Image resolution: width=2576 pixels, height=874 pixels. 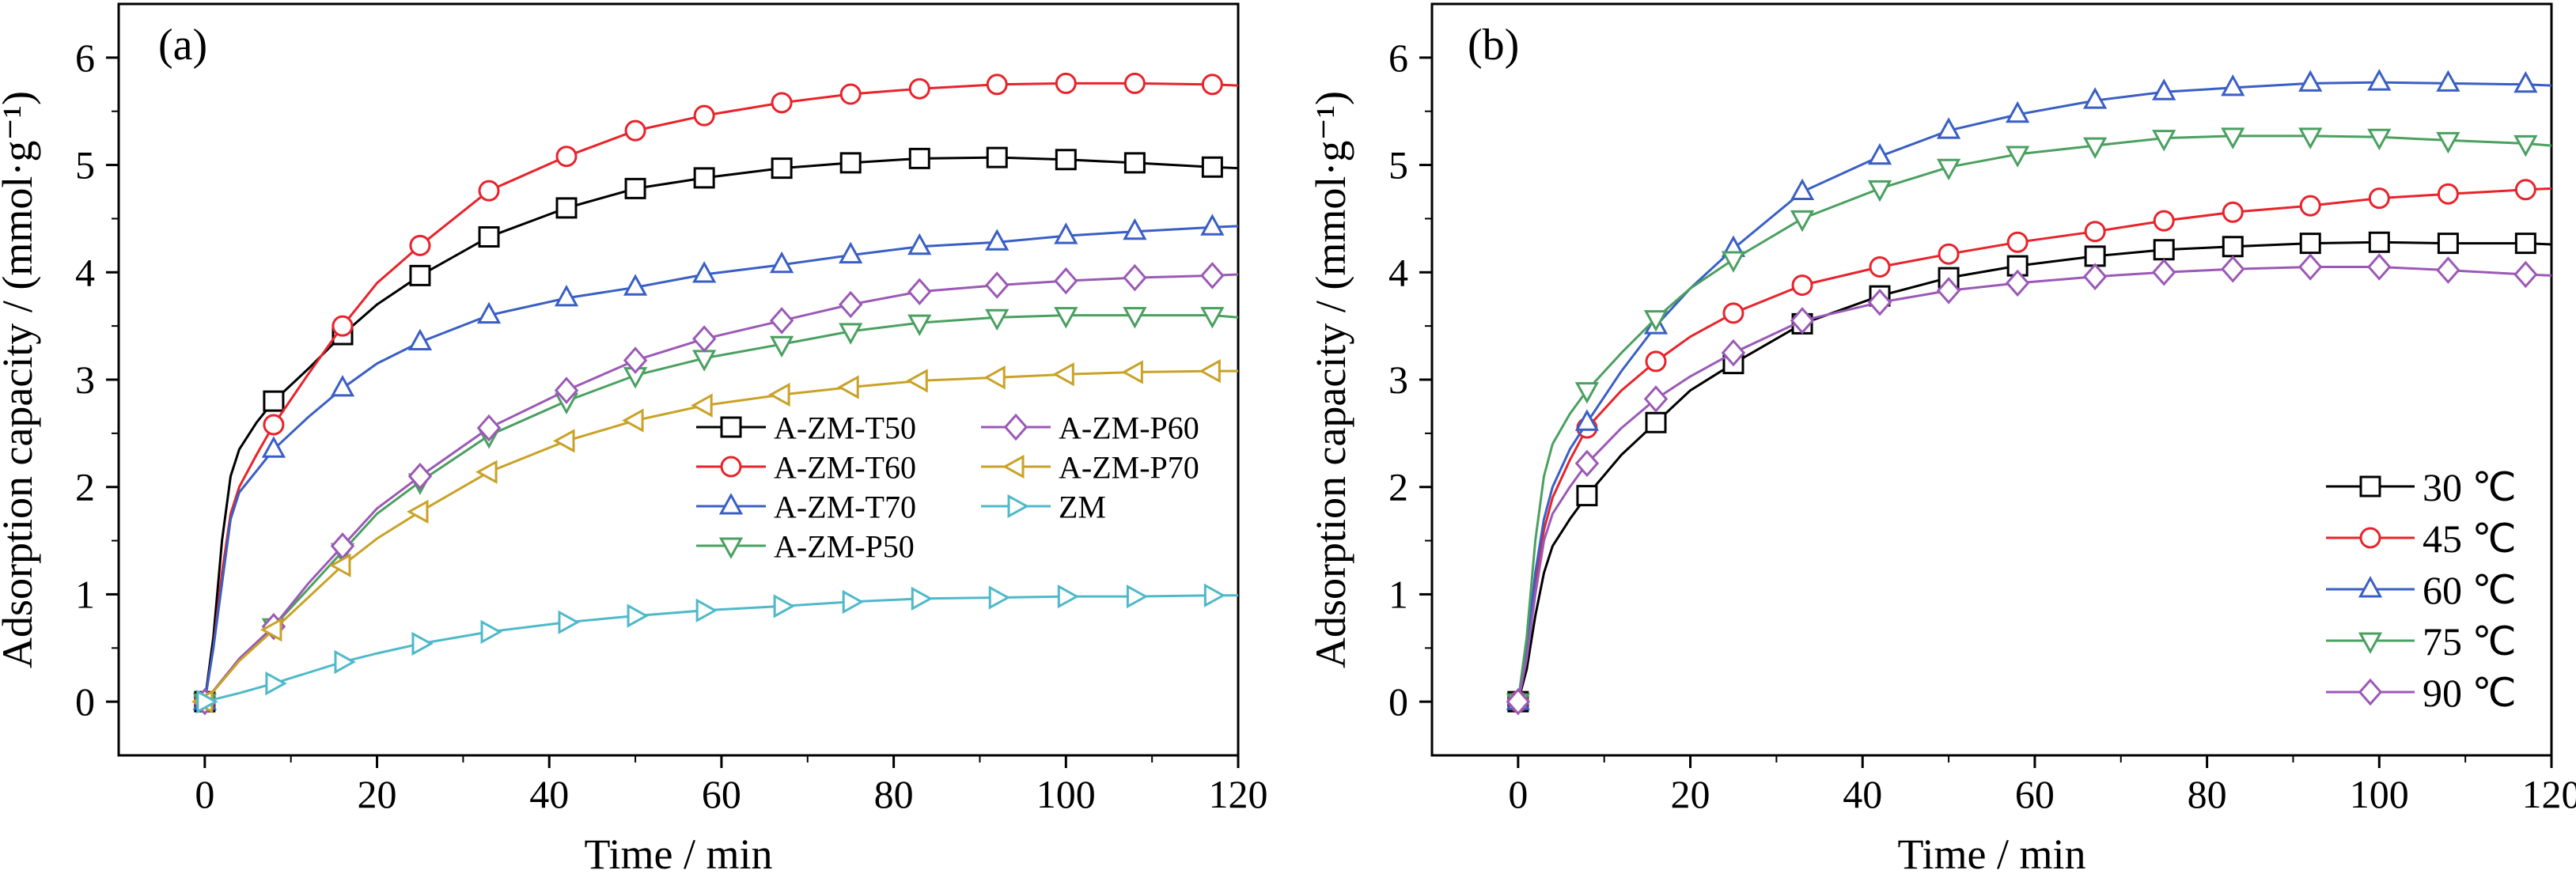 I want to click on legend-item: A-ZM-P60, so click(x=1090, y=427).